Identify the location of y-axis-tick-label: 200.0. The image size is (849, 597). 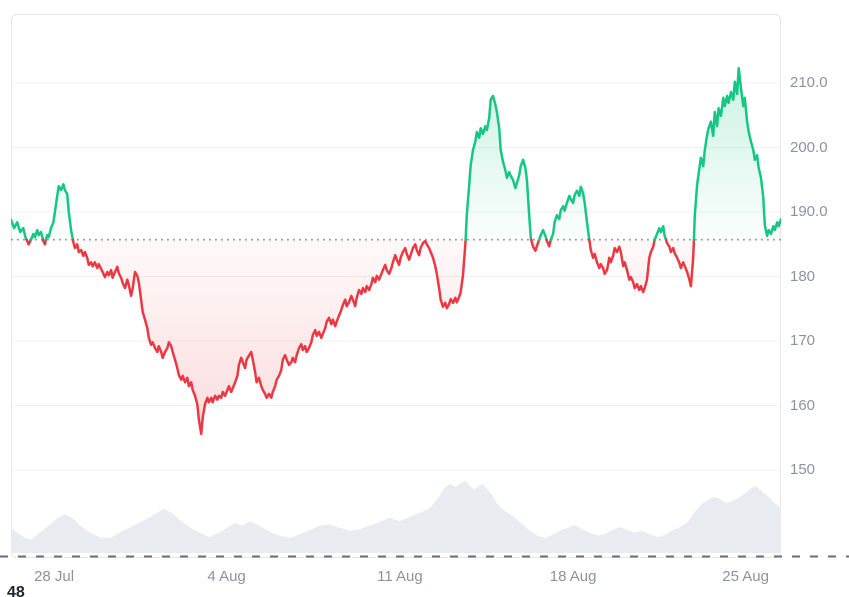
(809, 147).